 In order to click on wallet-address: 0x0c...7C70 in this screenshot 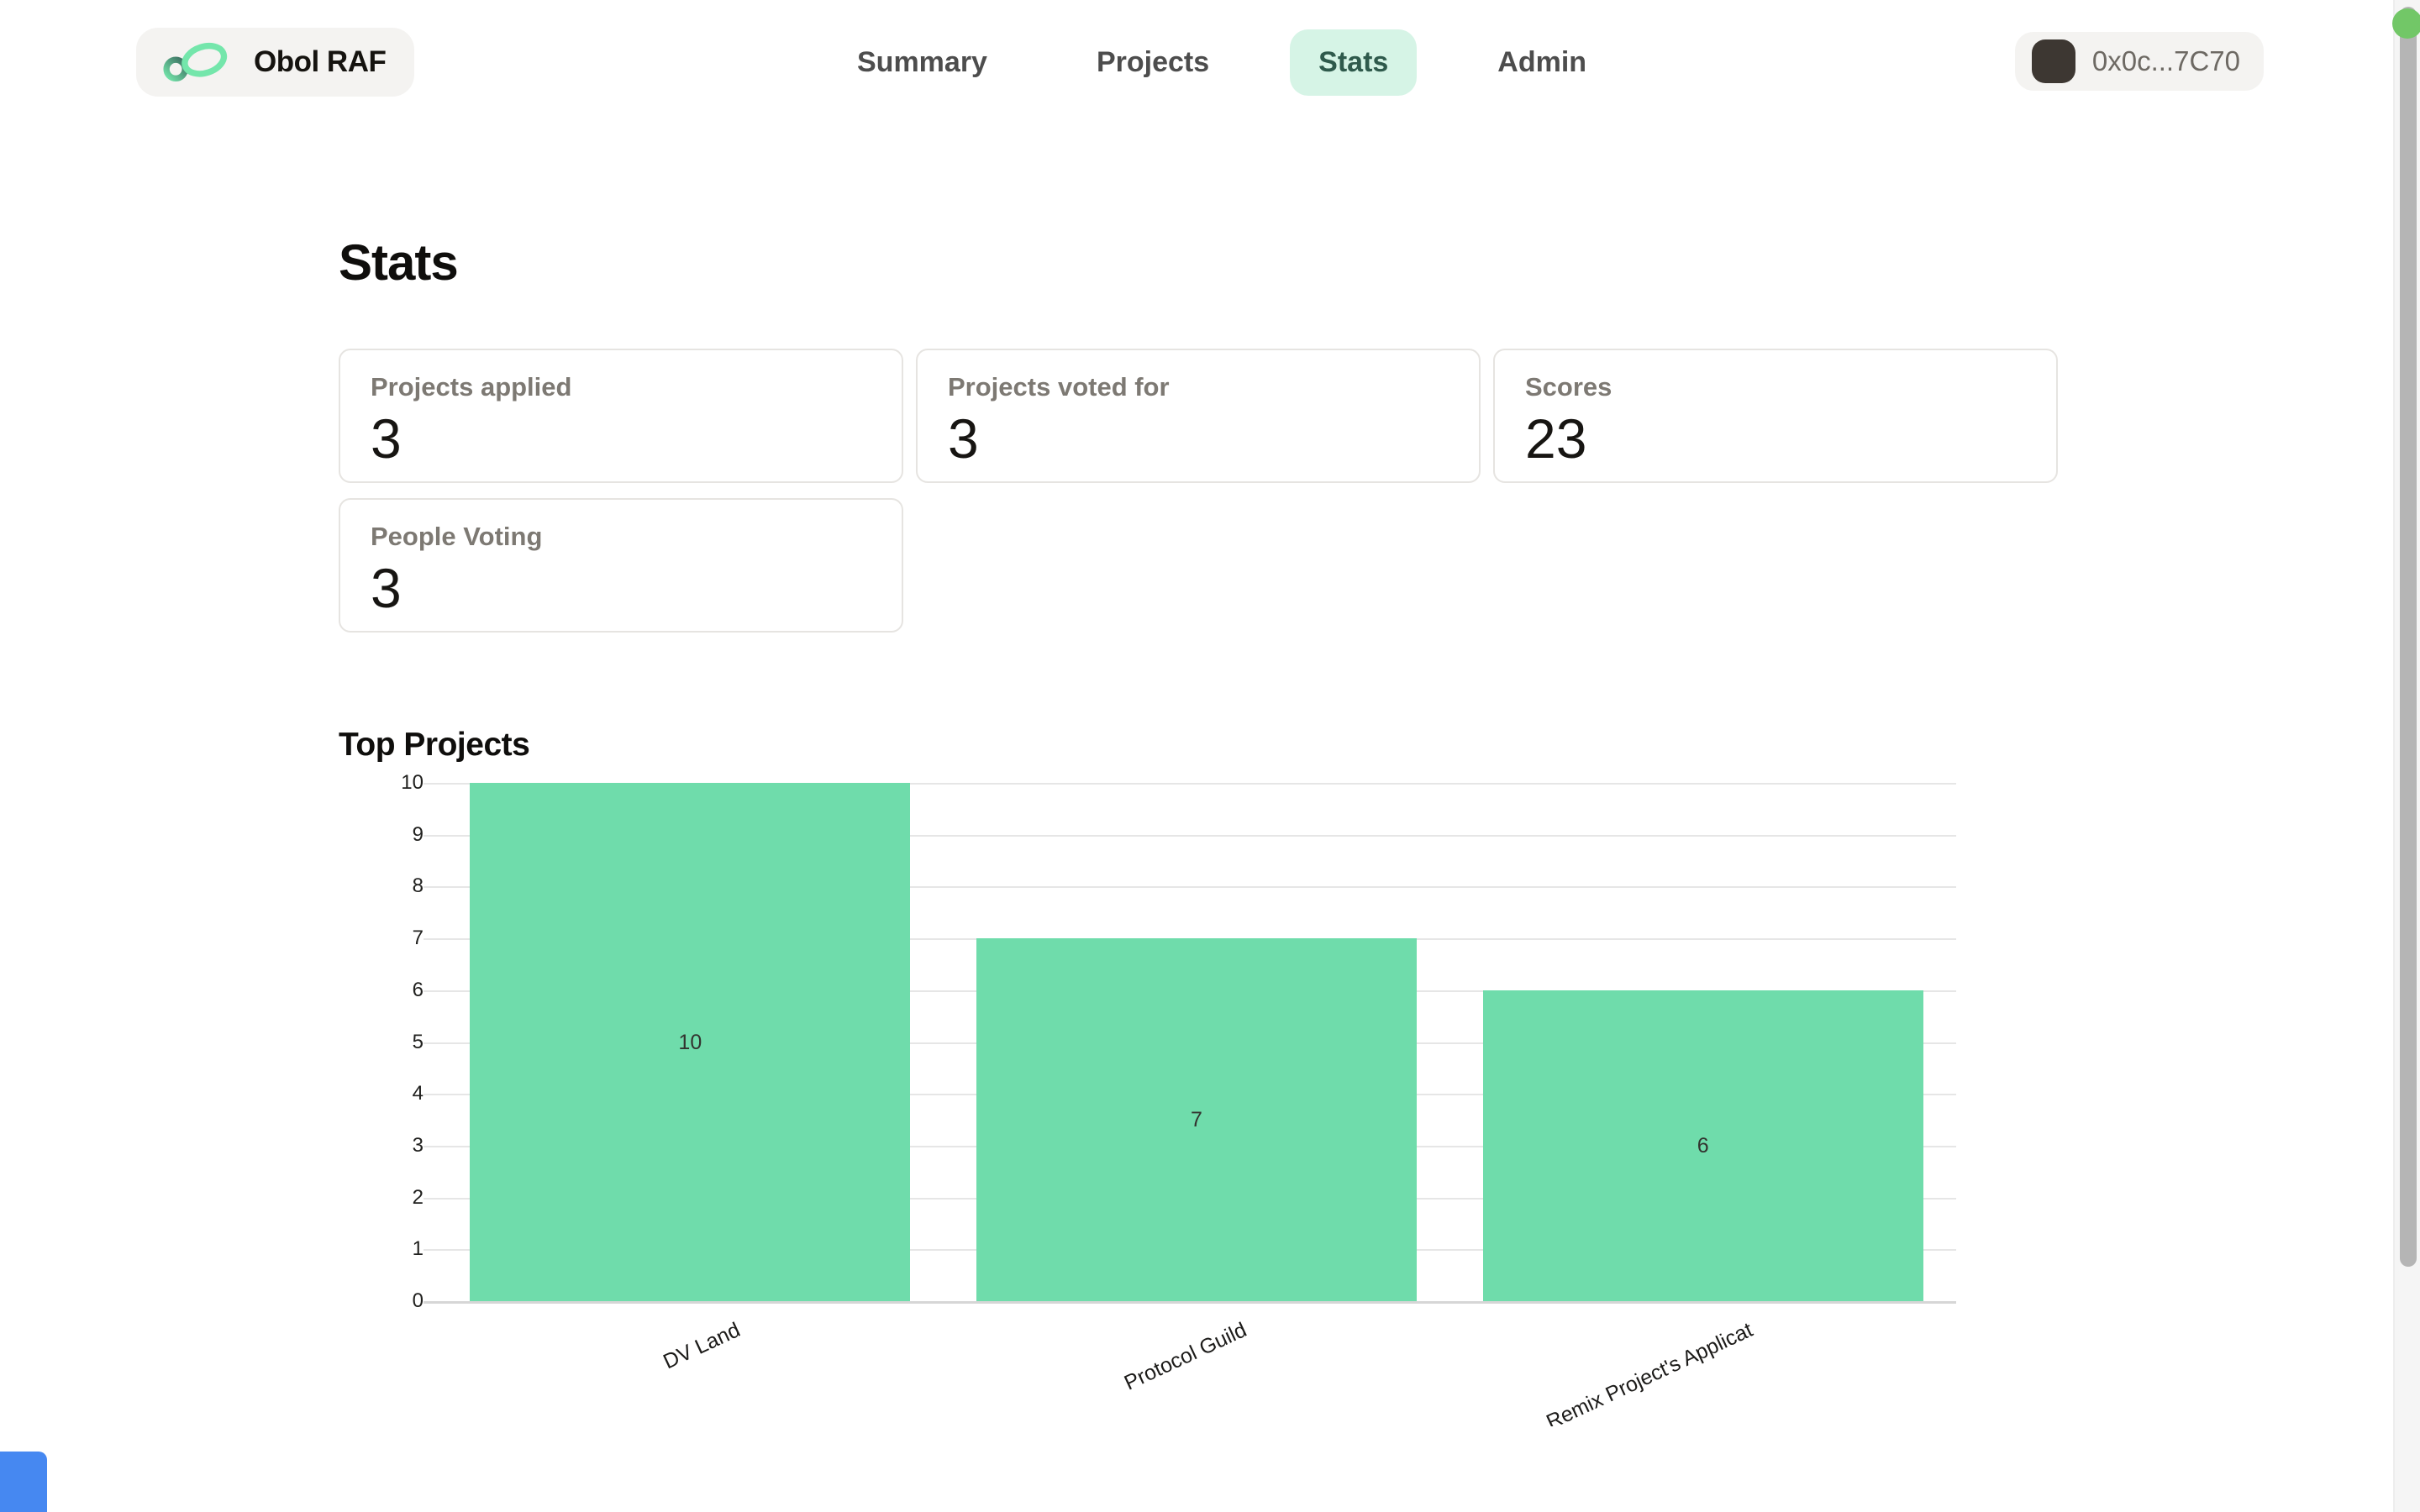, I will do `click(2165, 60)`.